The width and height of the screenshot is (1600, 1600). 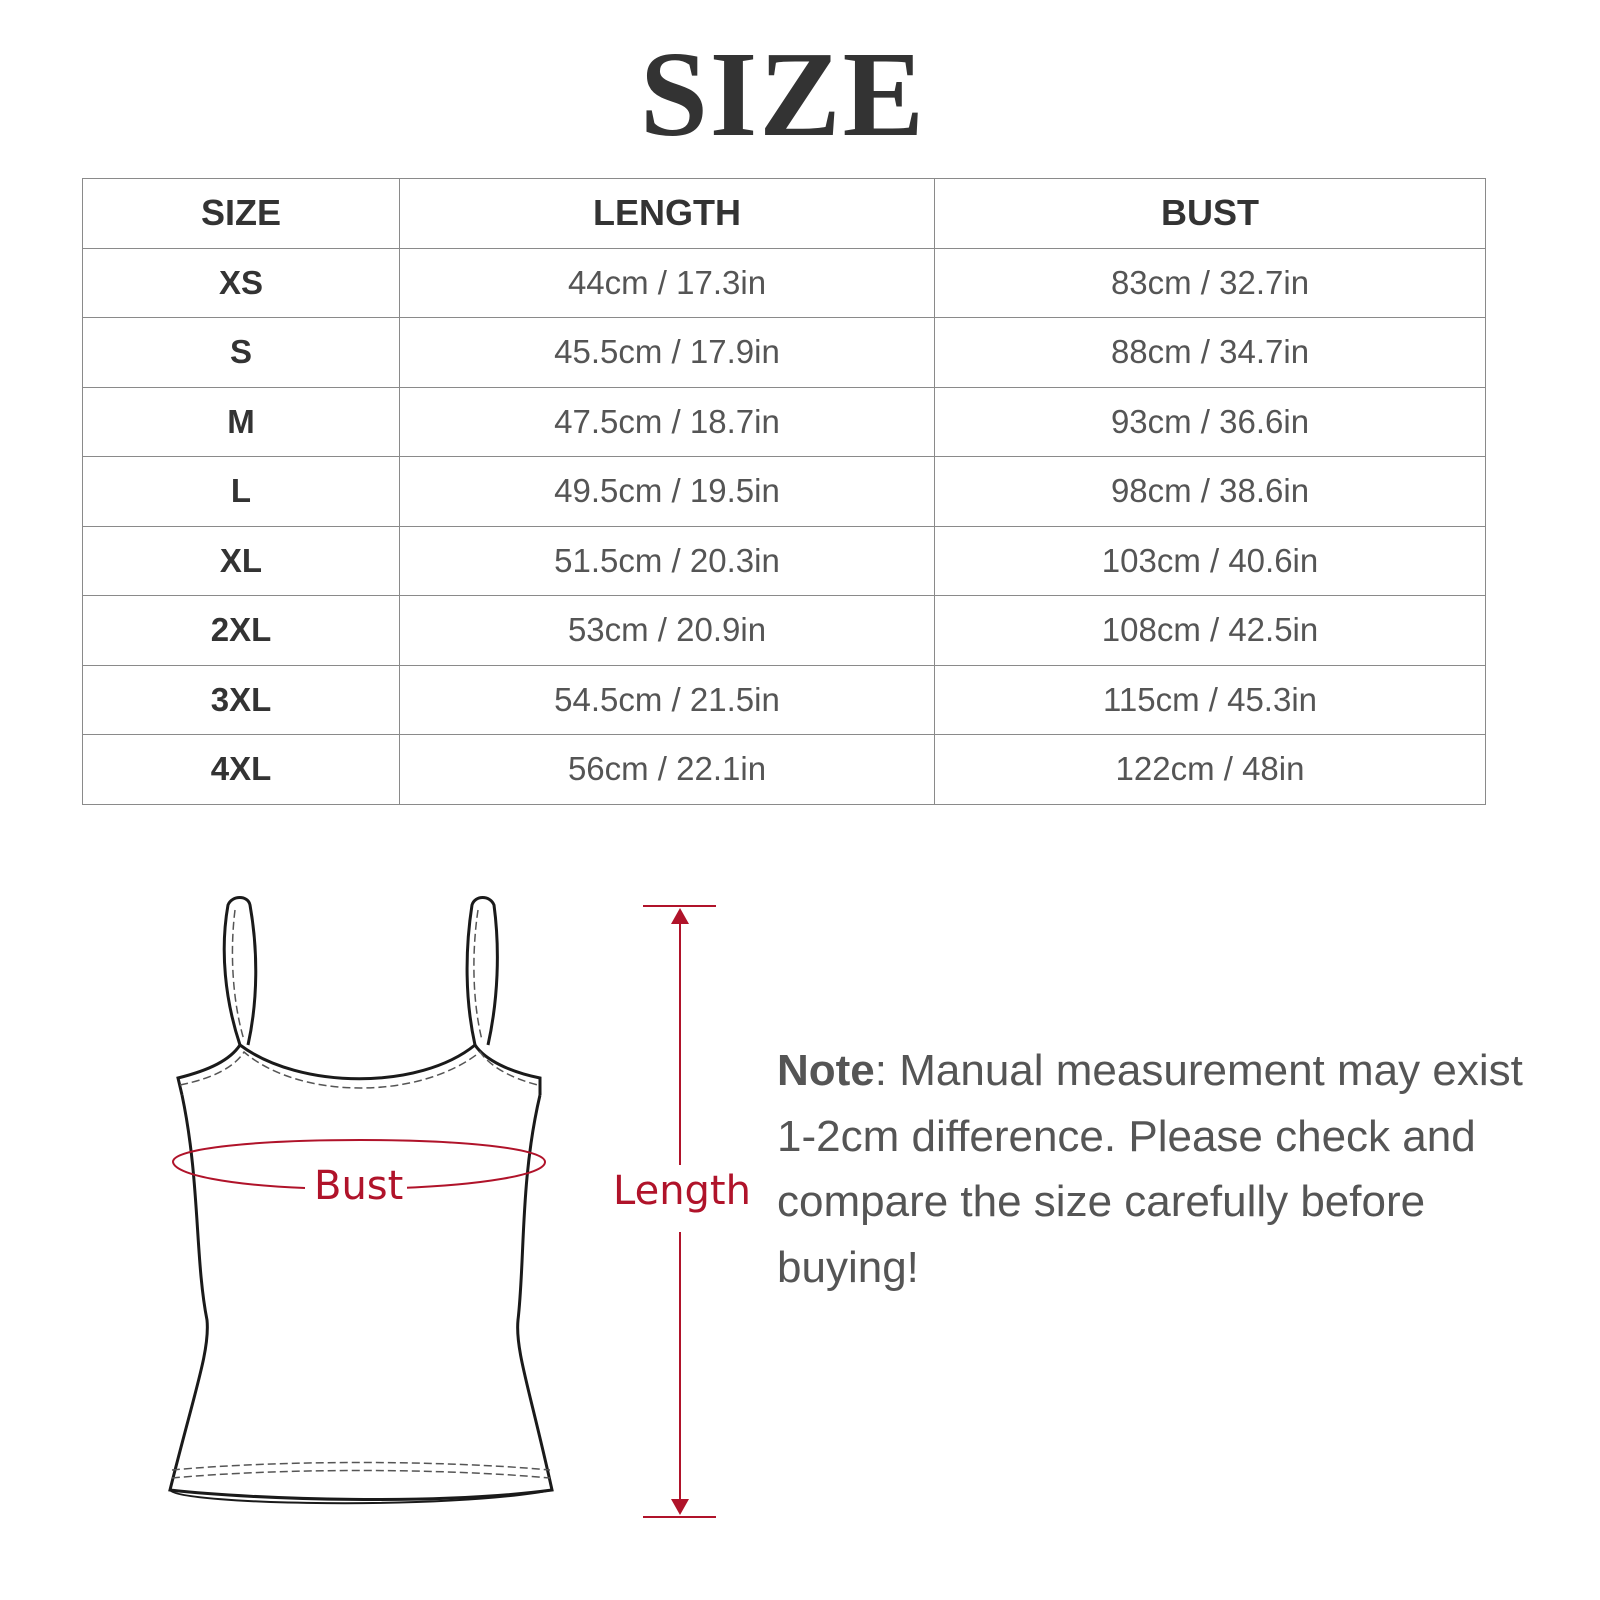 I want to click on size-cell: M, so click(x=241, y=421).